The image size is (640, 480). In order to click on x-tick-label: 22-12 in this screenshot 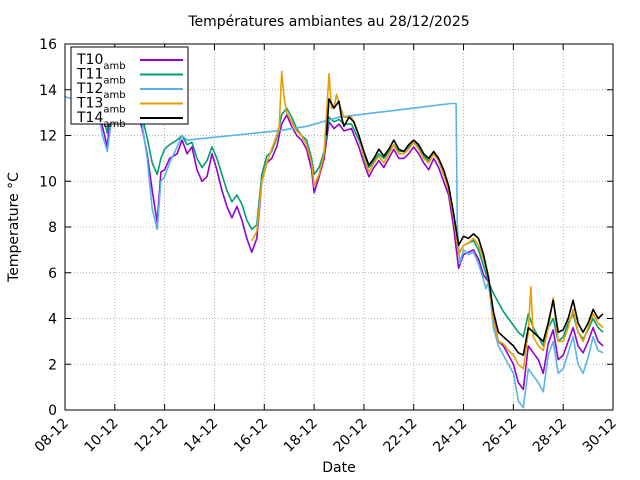, I will do `click(400, 436)`.